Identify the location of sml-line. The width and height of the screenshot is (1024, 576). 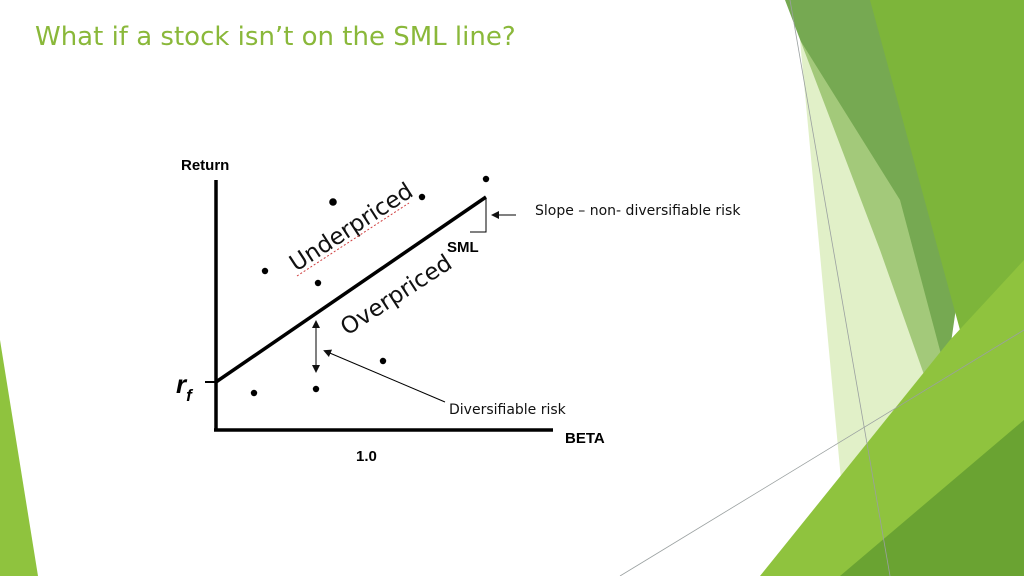
(351, 289).